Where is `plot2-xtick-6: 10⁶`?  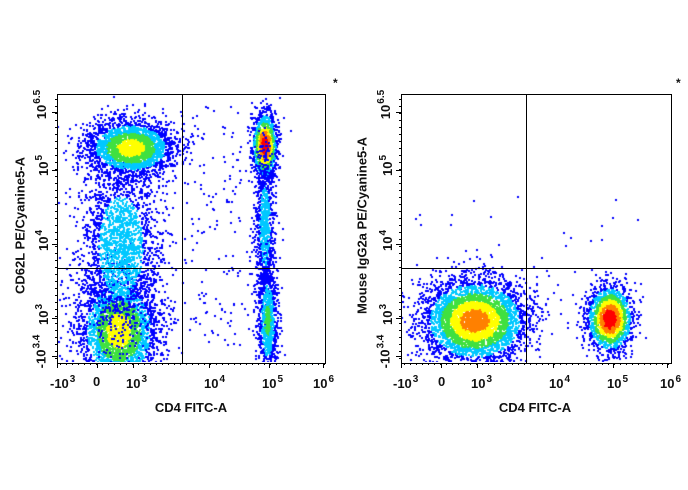
plot2-xtick-6: 10⁶ is located at coordinates (671, 382).